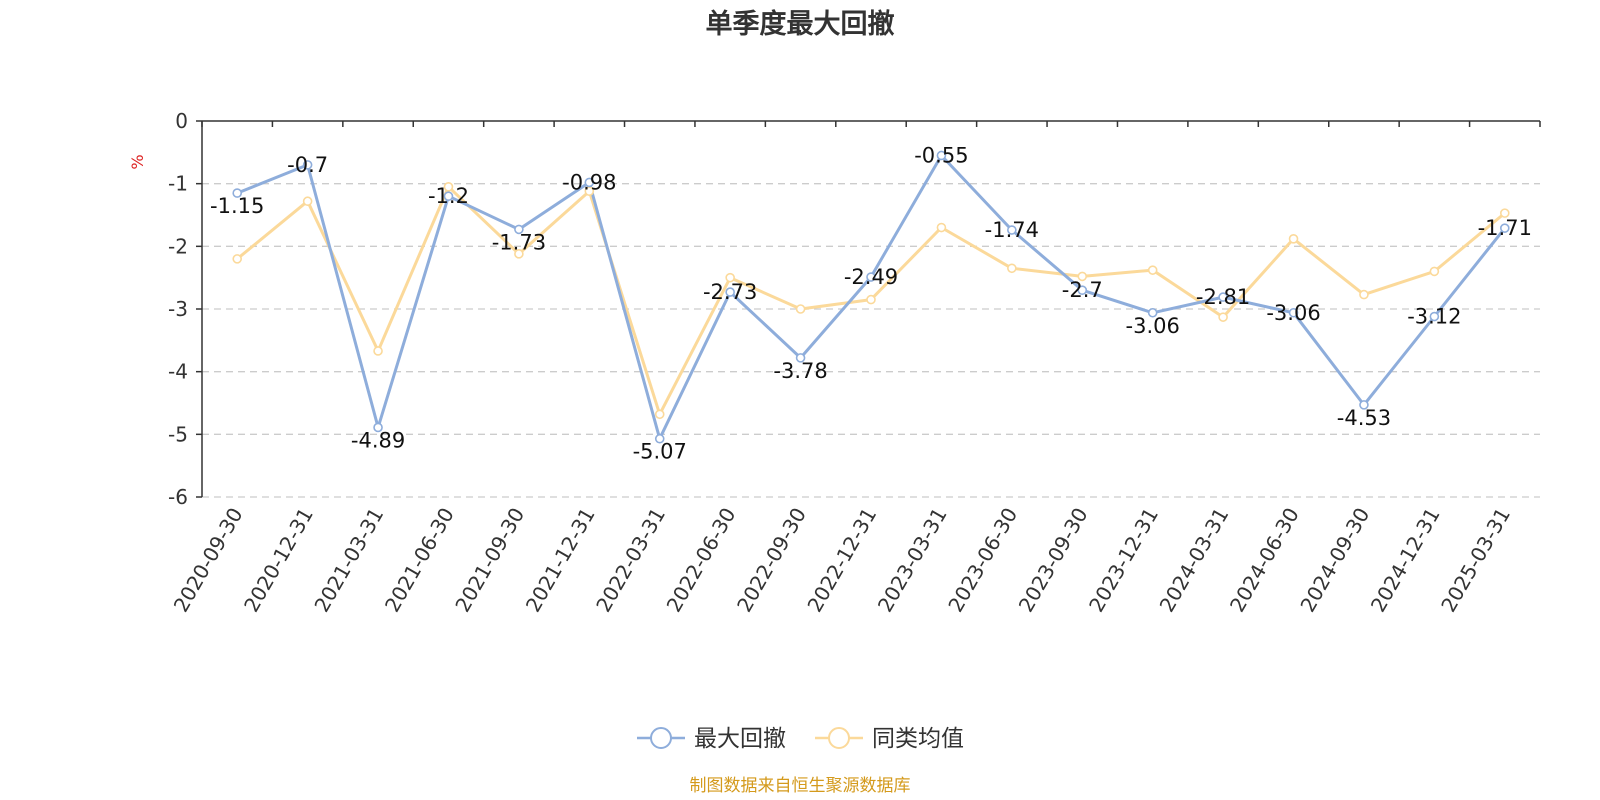  I want to click on x-tick-label: 2020-09-30, so click(208, 560).